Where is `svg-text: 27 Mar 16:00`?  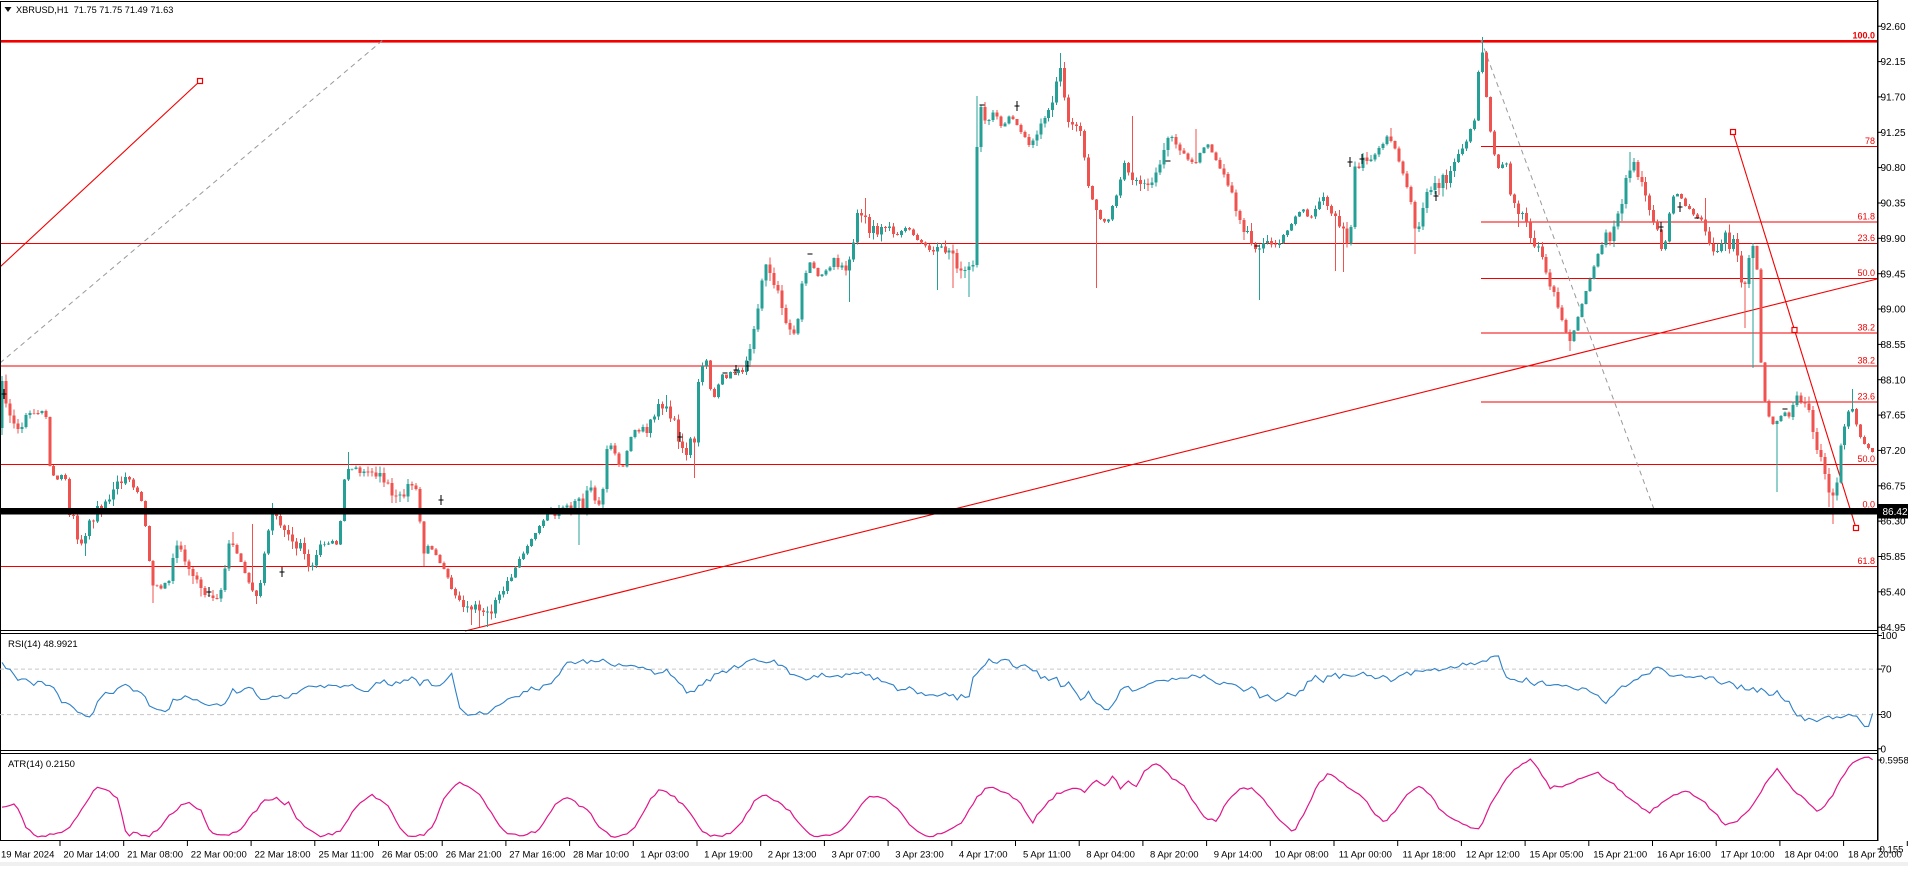 svg-text: 27 Mar 16:00 is located at coordinates (537, 855).